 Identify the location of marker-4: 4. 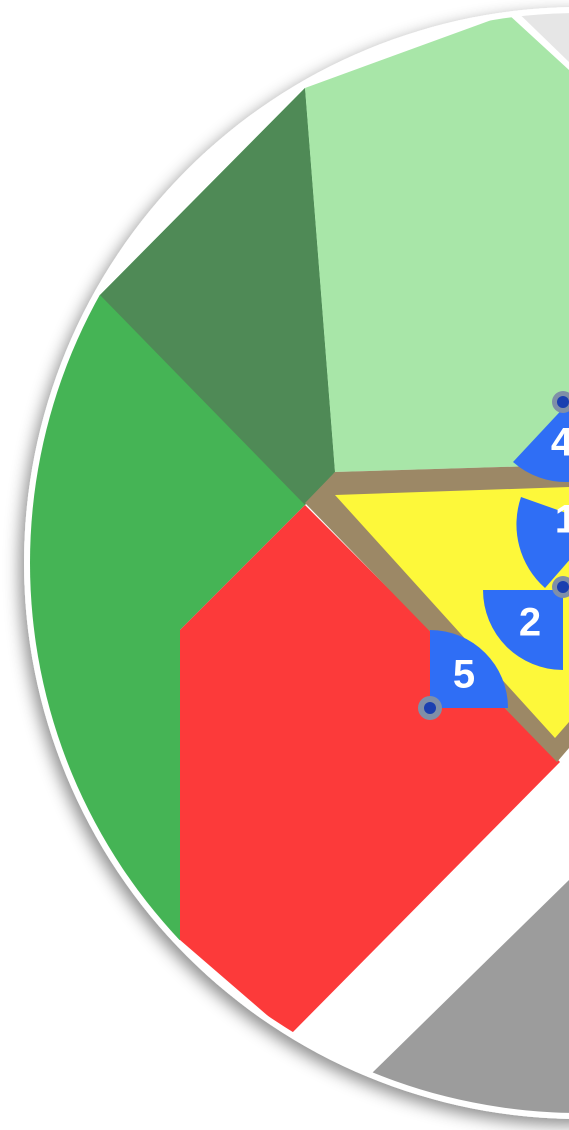
(541, 437).